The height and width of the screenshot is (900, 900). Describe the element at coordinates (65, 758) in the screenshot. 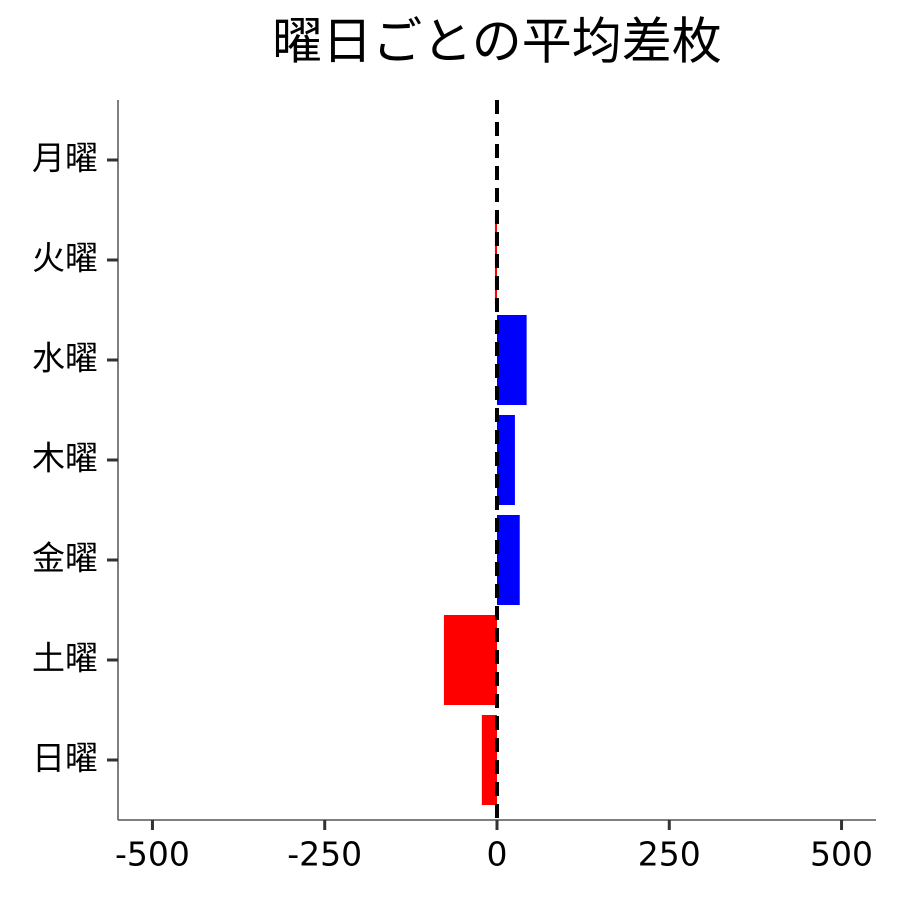

I see `y-tick-label: 日曜` at that location.